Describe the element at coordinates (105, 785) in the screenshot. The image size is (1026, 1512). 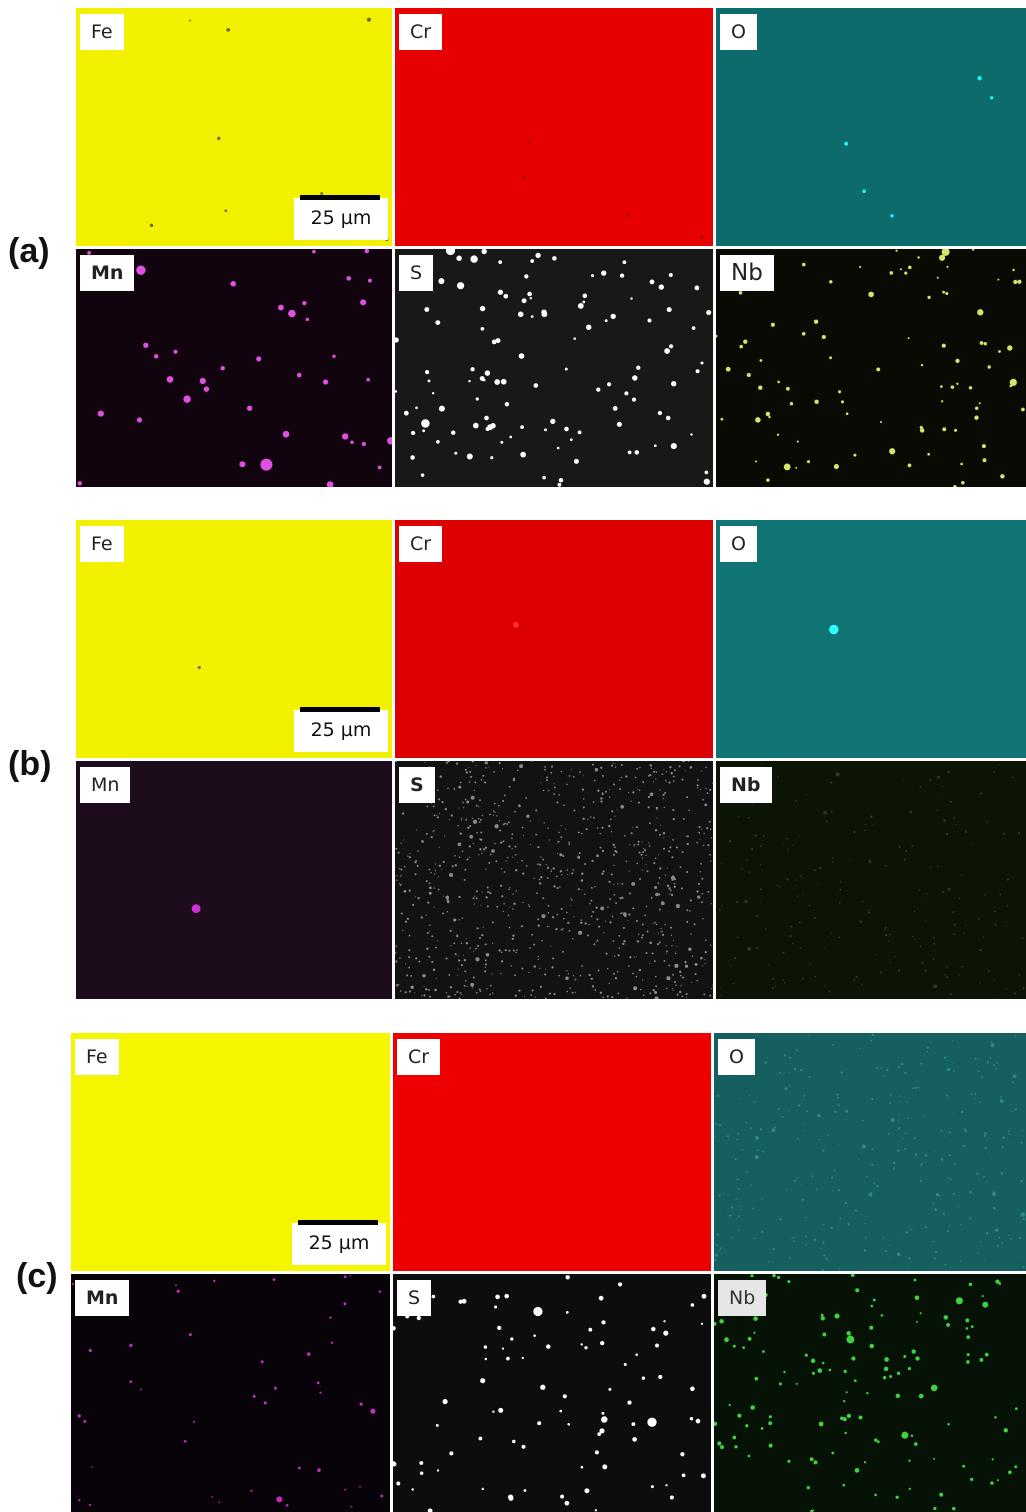
I see `element-label: Mn` at that location.